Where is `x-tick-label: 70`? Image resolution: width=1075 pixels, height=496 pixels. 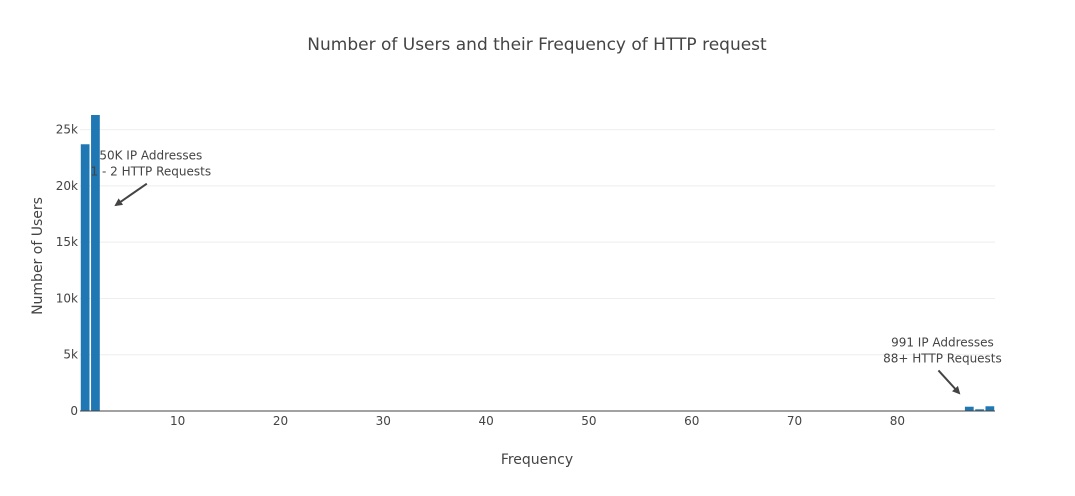
x-tick-label: 70 is located at coordinates (794, 421).